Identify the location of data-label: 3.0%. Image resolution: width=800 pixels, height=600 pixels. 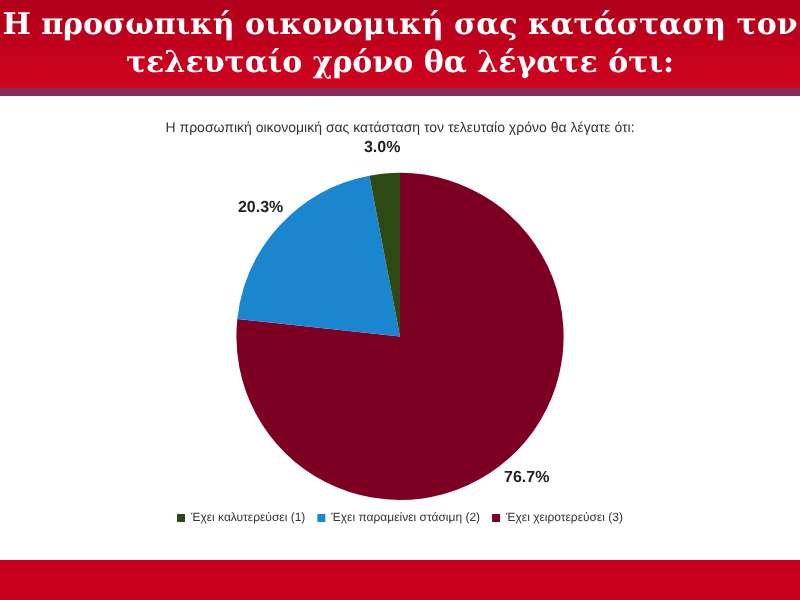
(382, 147).